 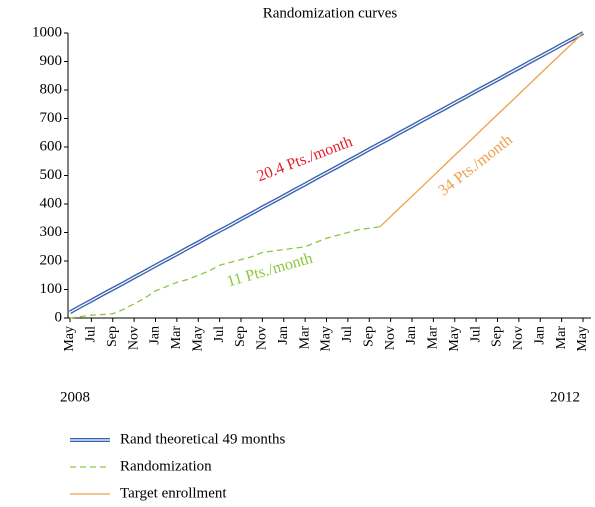 What do you see at coordinates (305, 159) in the screenshot?
I see `annotation: 20.4 Pts./month` at bounding box center [305, 159].